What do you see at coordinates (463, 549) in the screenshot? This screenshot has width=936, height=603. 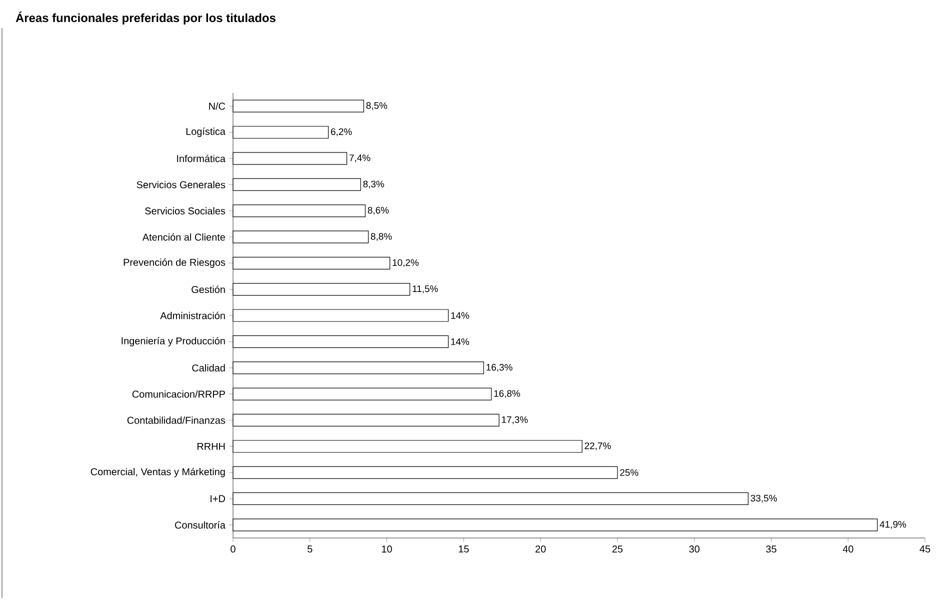 I see `x-tick-label: 15` at bounding box center [463, 549].